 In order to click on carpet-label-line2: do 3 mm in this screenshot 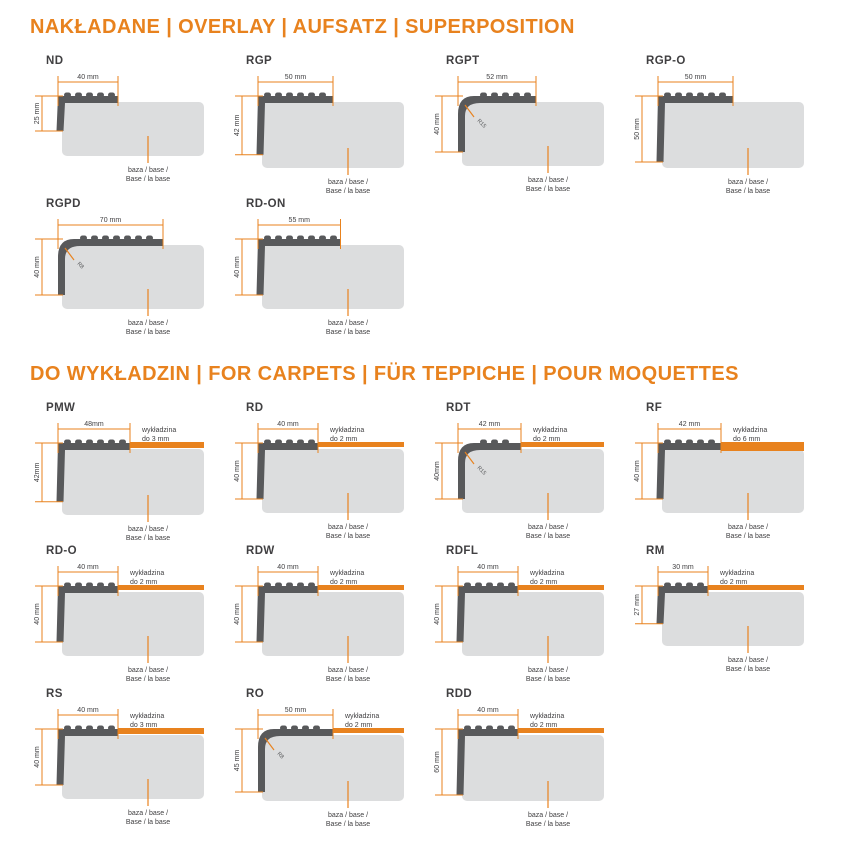, I will do `click(143, 725)`.